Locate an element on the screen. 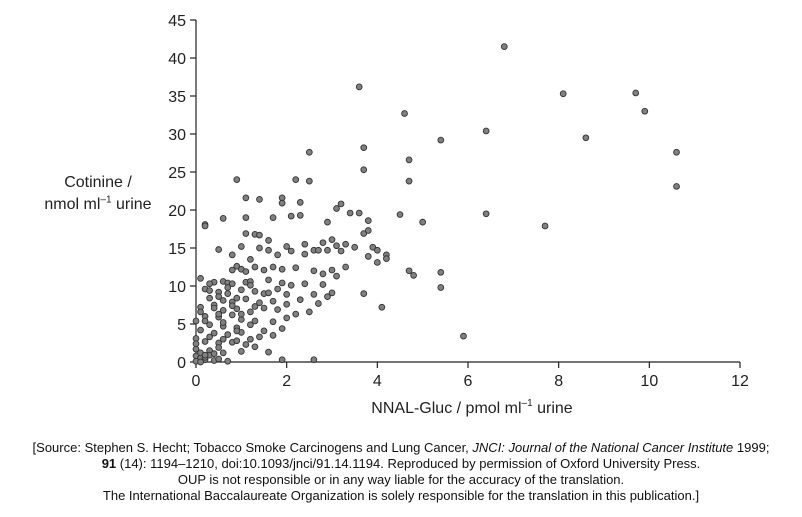  y-tick-label: 15 is located at coordinates (177, 249).